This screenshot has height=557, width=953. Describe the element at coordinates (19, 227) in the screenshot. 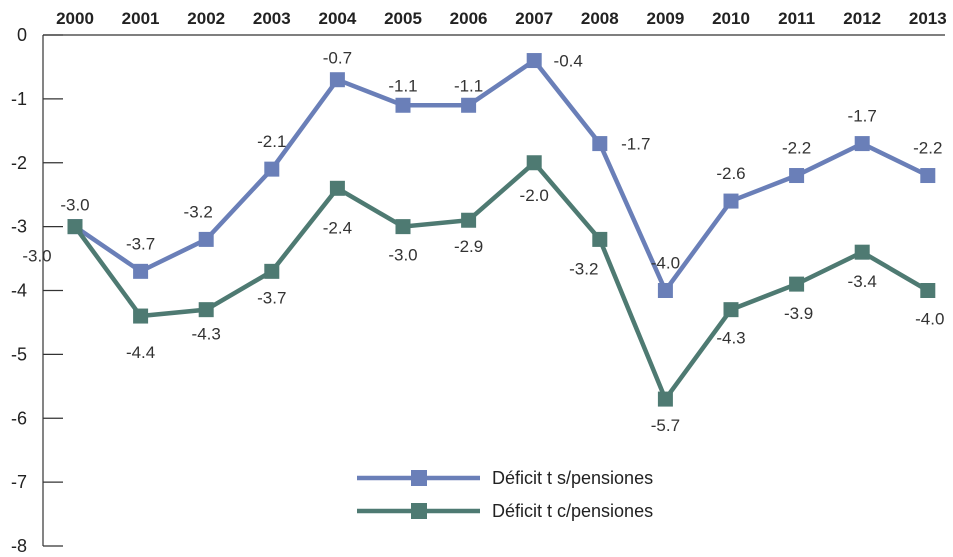

I see `y-tick-label: -3` at that location.